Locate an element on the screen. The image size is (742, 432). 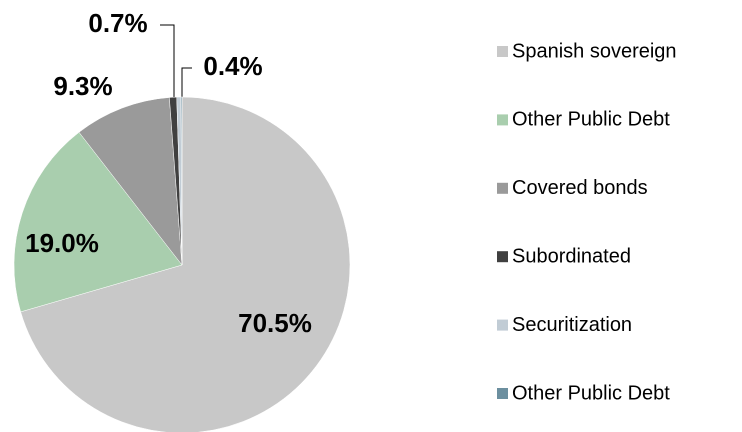
data-label: 70.5% is located at coordinates (275, 323).